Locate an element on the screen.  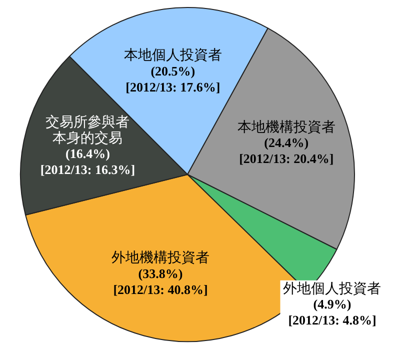
text: [2012/13: 17.6%] is located at coordinates (173, 86).